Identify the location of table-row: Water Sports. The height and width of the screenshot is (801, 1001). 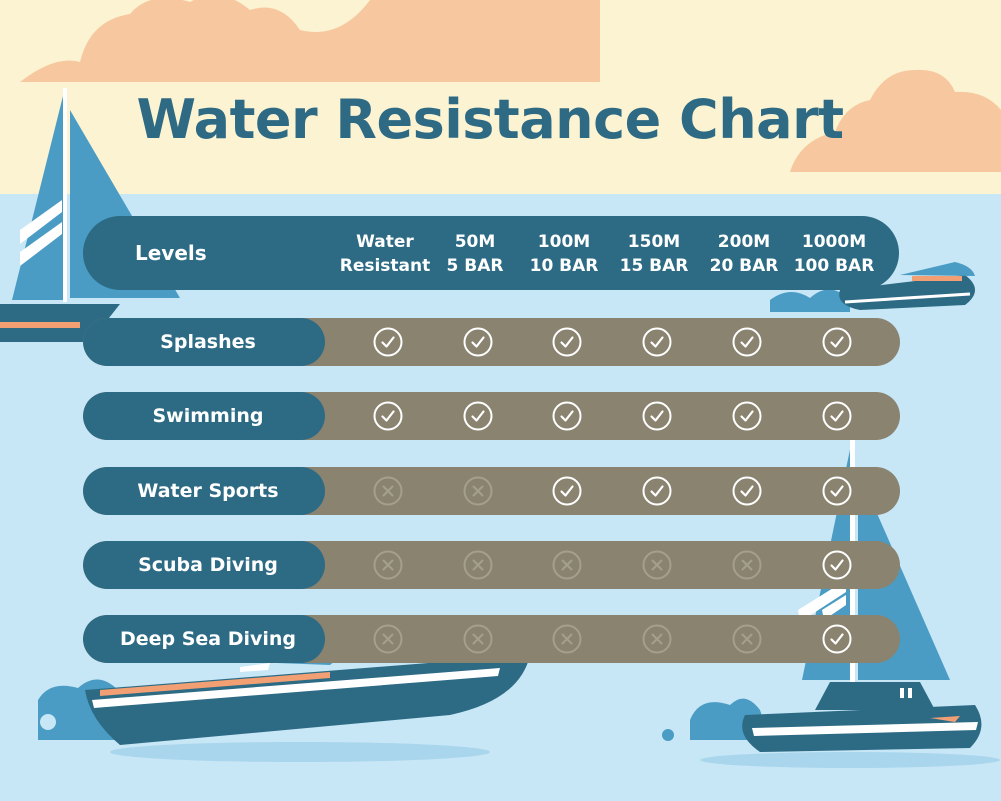
(491, 491).